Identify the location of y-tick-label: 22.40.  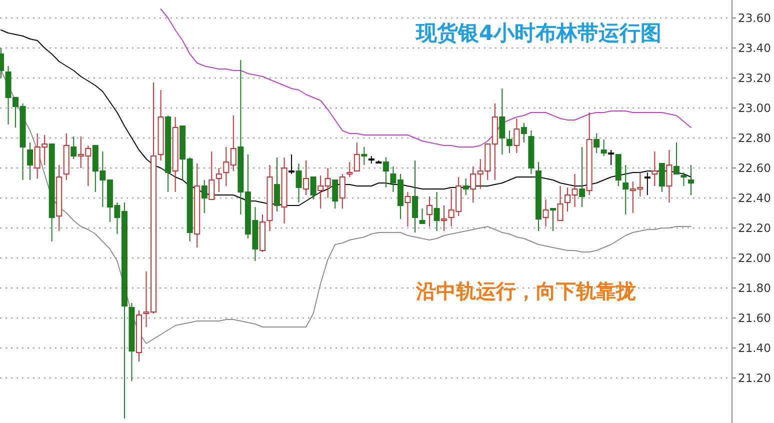
(754, 198).